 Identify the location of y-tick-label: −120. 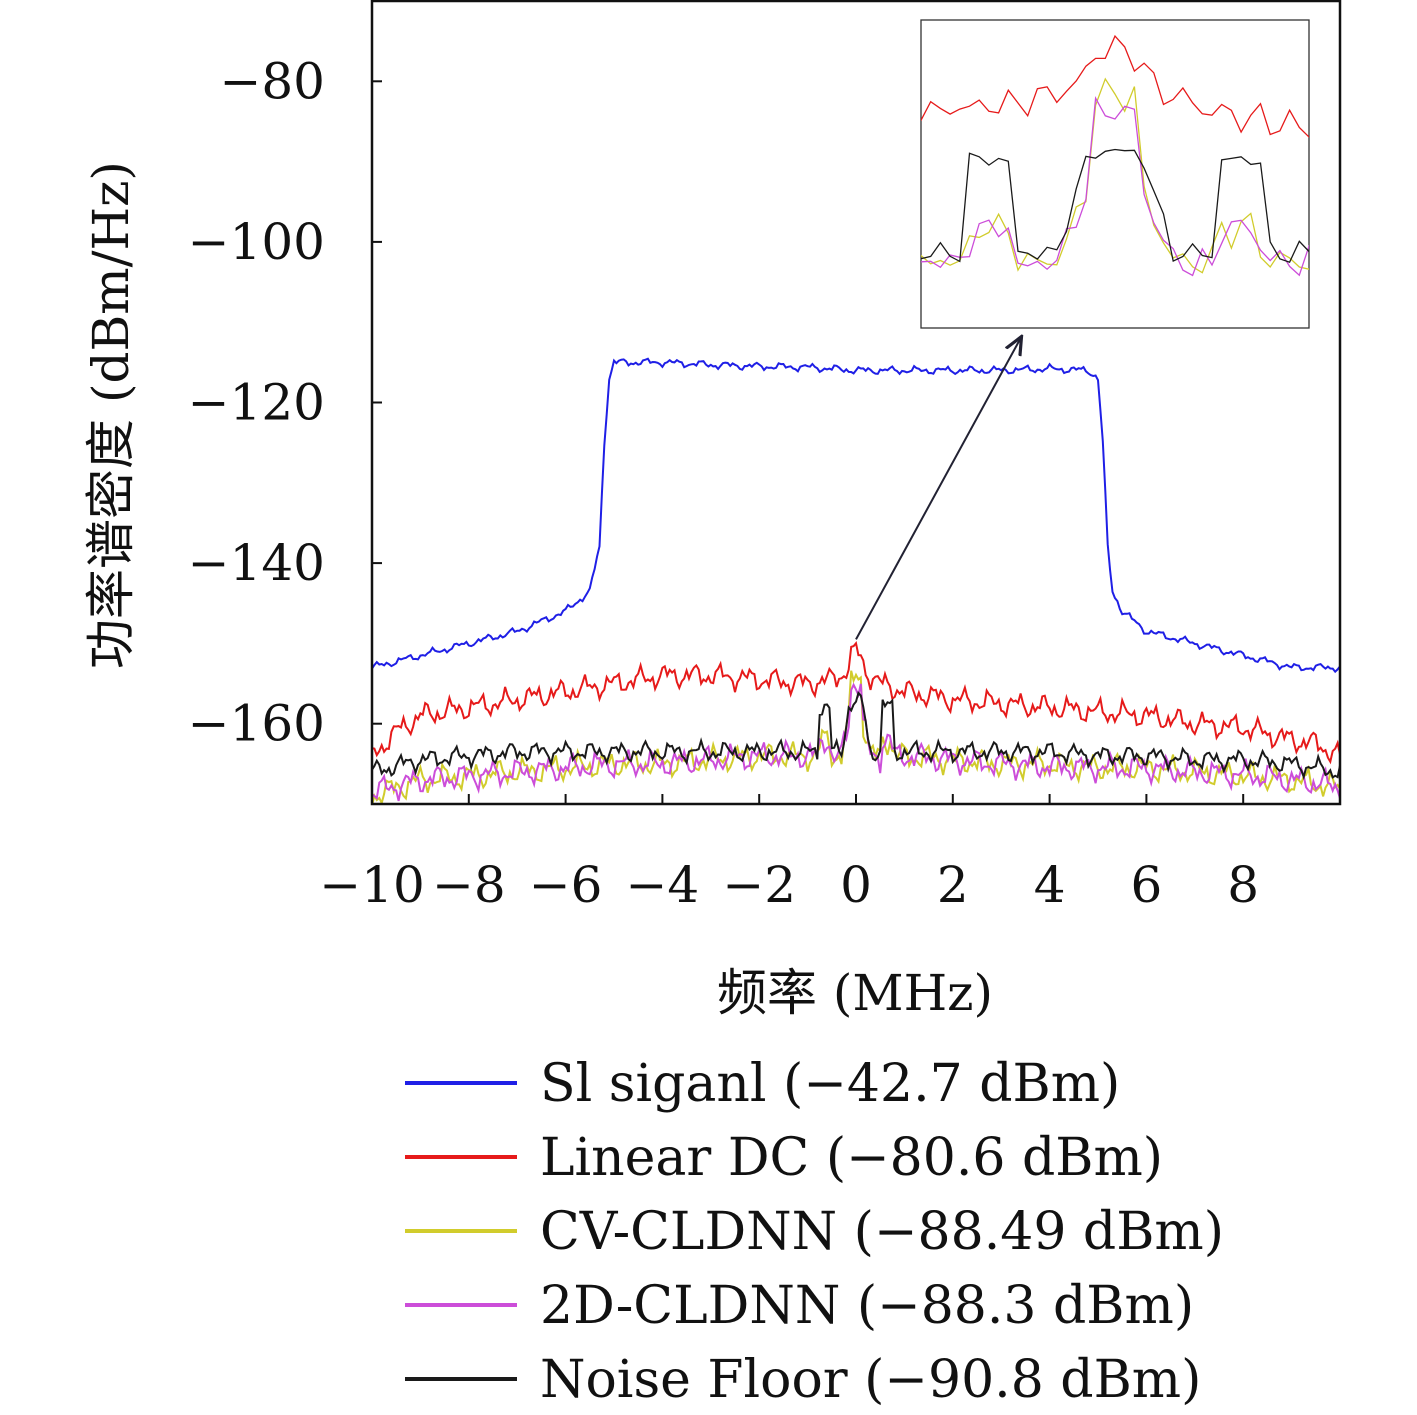
(256, 403).